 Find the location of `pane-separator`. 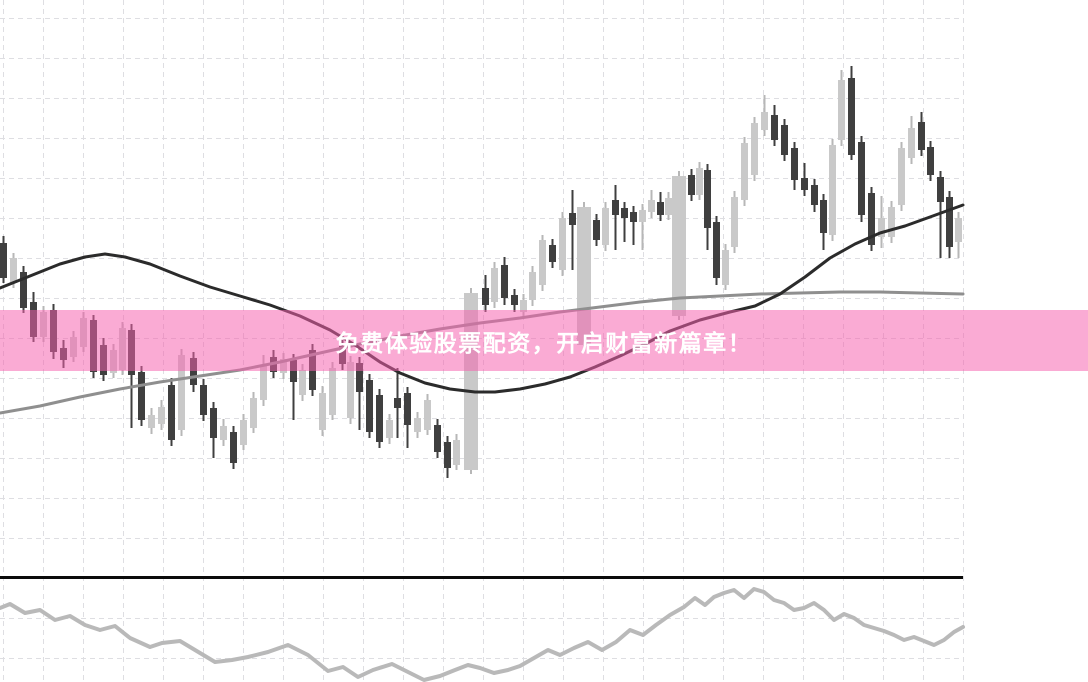

pane-separator is located at coordinates (481, 577).